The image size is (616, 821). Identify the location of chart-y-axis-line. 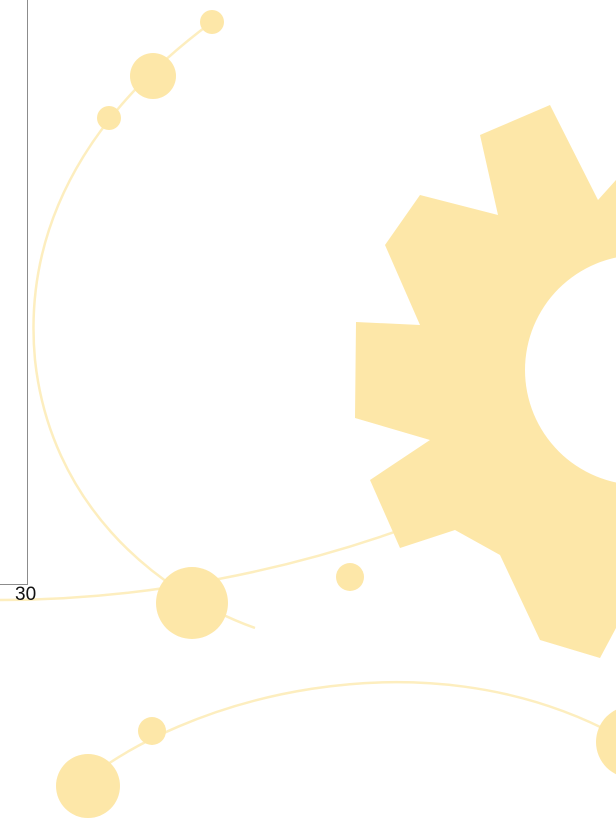
(27, 292).